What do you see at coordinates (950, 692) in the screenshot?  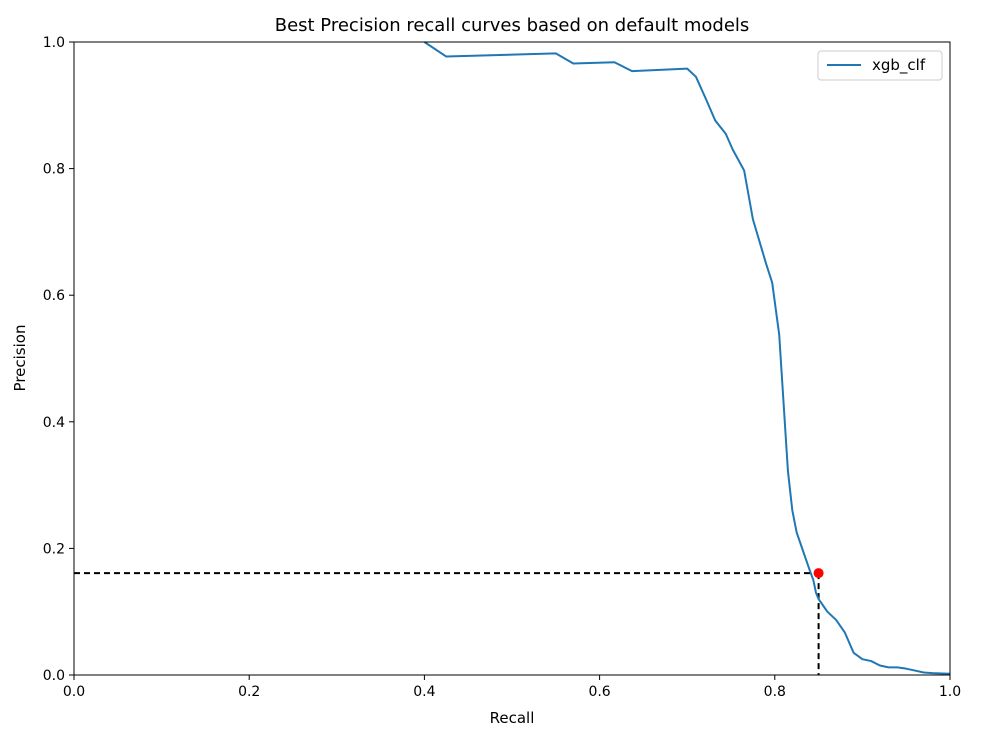 I see `x-tick-label: 1.0` at bounding box center [950, 692].